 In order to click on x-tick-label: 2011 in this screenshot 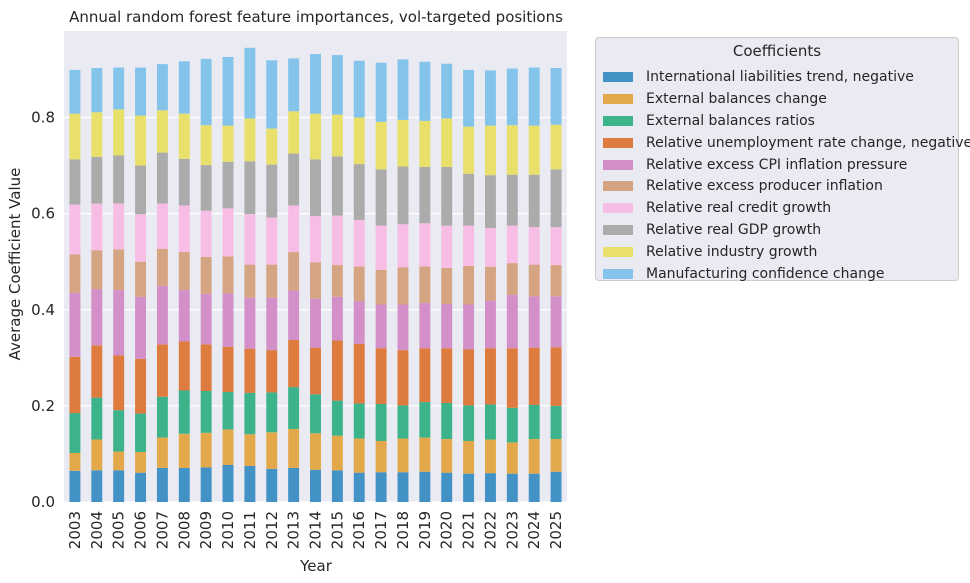, I will do `click(250, 530)`.